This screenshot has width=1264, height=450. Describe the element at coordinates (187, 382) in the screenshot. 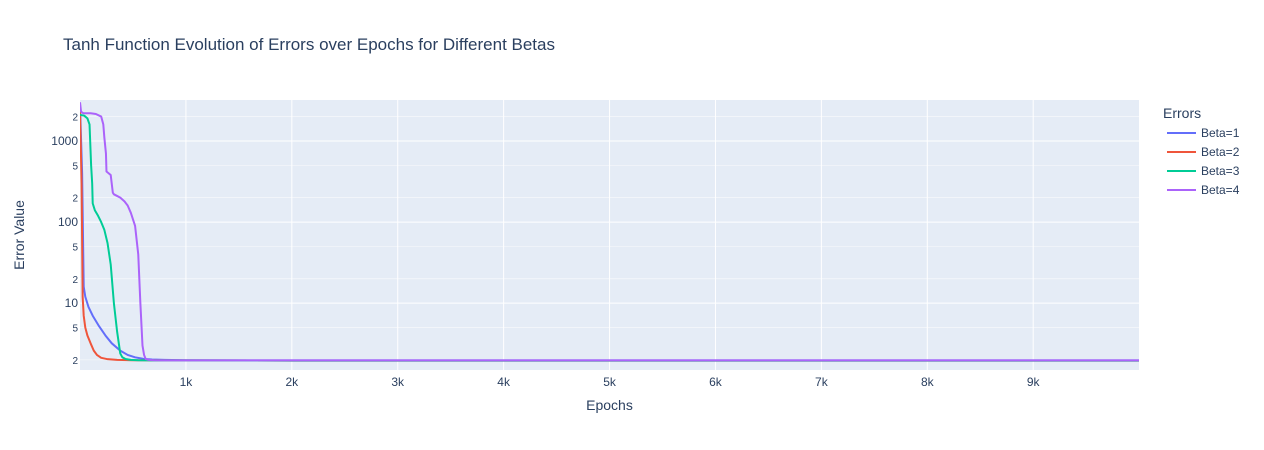

I see `x-tick-label: 1k` at that location.